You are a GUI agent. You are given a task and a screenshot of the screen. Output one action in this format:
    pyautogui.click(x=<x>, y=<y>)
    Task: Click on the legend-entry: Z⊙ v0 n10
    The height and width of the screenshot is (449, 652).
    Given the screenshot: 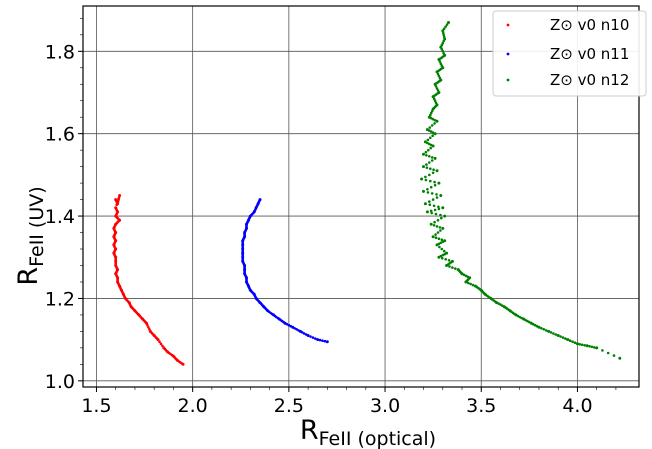 What is the action you would take?
    pyautogui.click(x=567, y=25)
    